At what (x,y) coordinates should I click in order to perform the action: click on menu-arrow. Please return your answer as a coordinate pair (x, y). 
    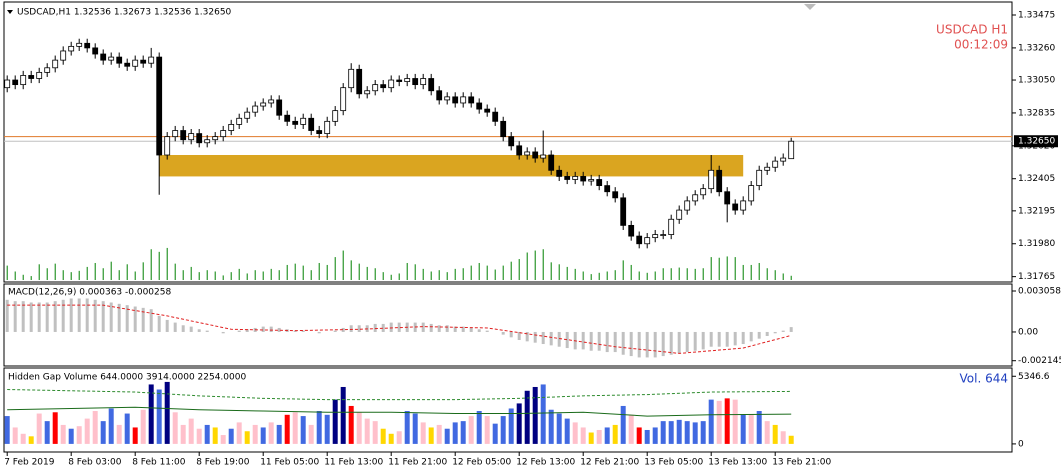
    Looking at the image, I should click on (10, 12).